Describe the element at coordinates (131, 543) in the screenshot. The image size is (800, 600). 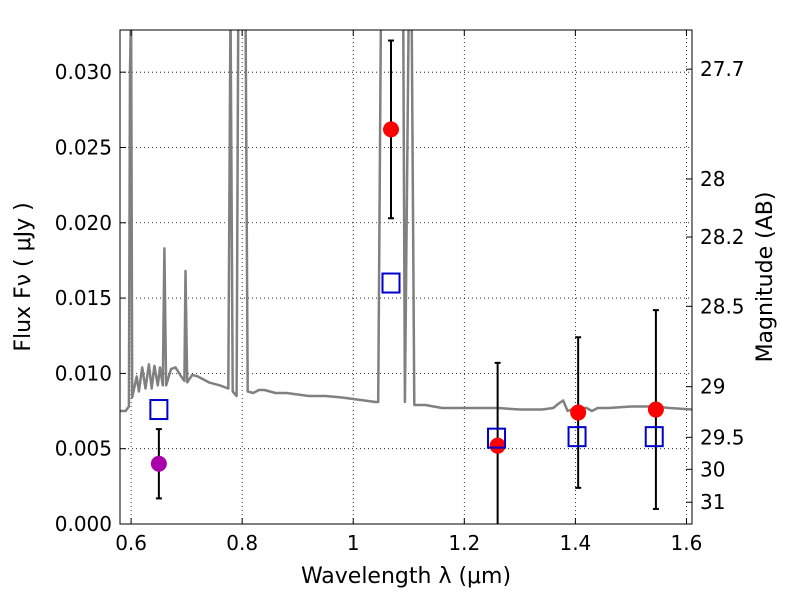
I see `x-tick-label: 0.6` at that location.